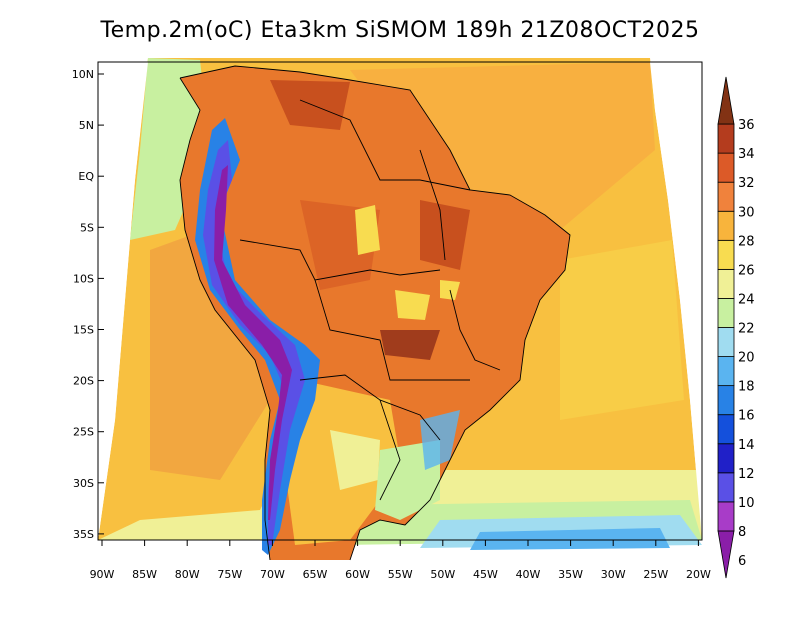 This screenshot has height=618, width=800. What do you see at coordinates (746, 503) in the screenshot?
I see `colorbar-label: 10` at bounding box center [746, 503].